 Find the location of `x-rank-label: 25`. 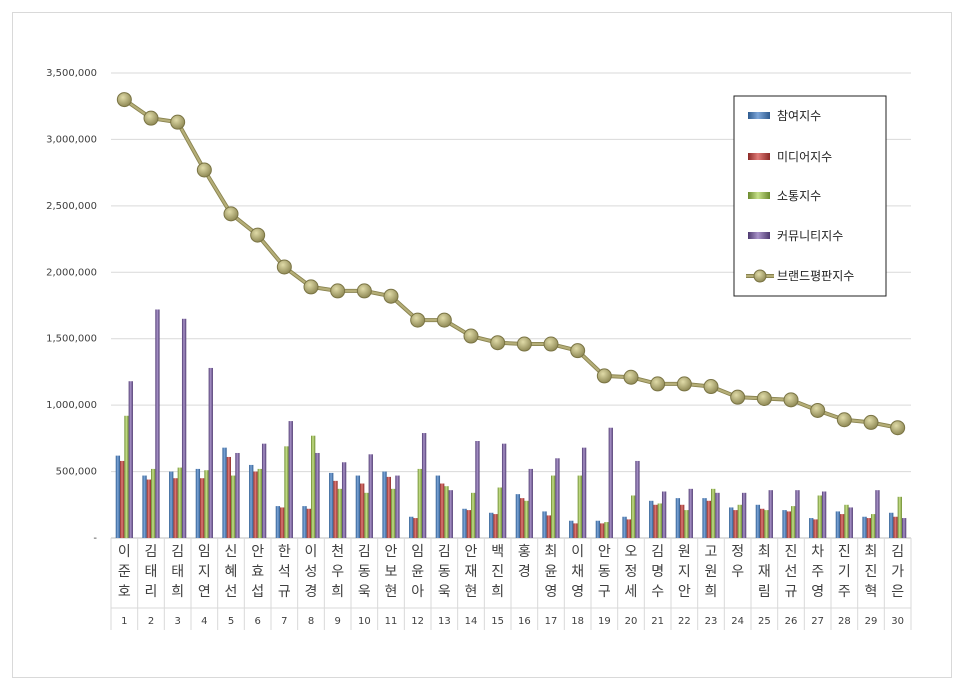

x-rank-label: 25 is located at coordinates (764, 621).